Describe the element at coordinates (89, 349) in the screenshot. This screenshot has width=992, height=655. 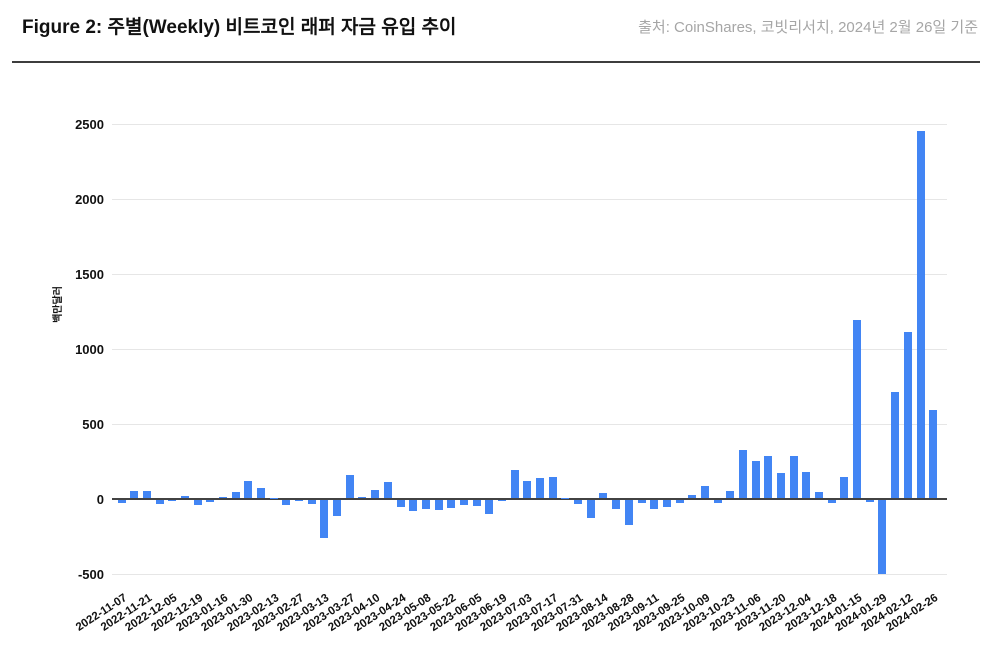
I see `y-tick-label: 1000` at that location.